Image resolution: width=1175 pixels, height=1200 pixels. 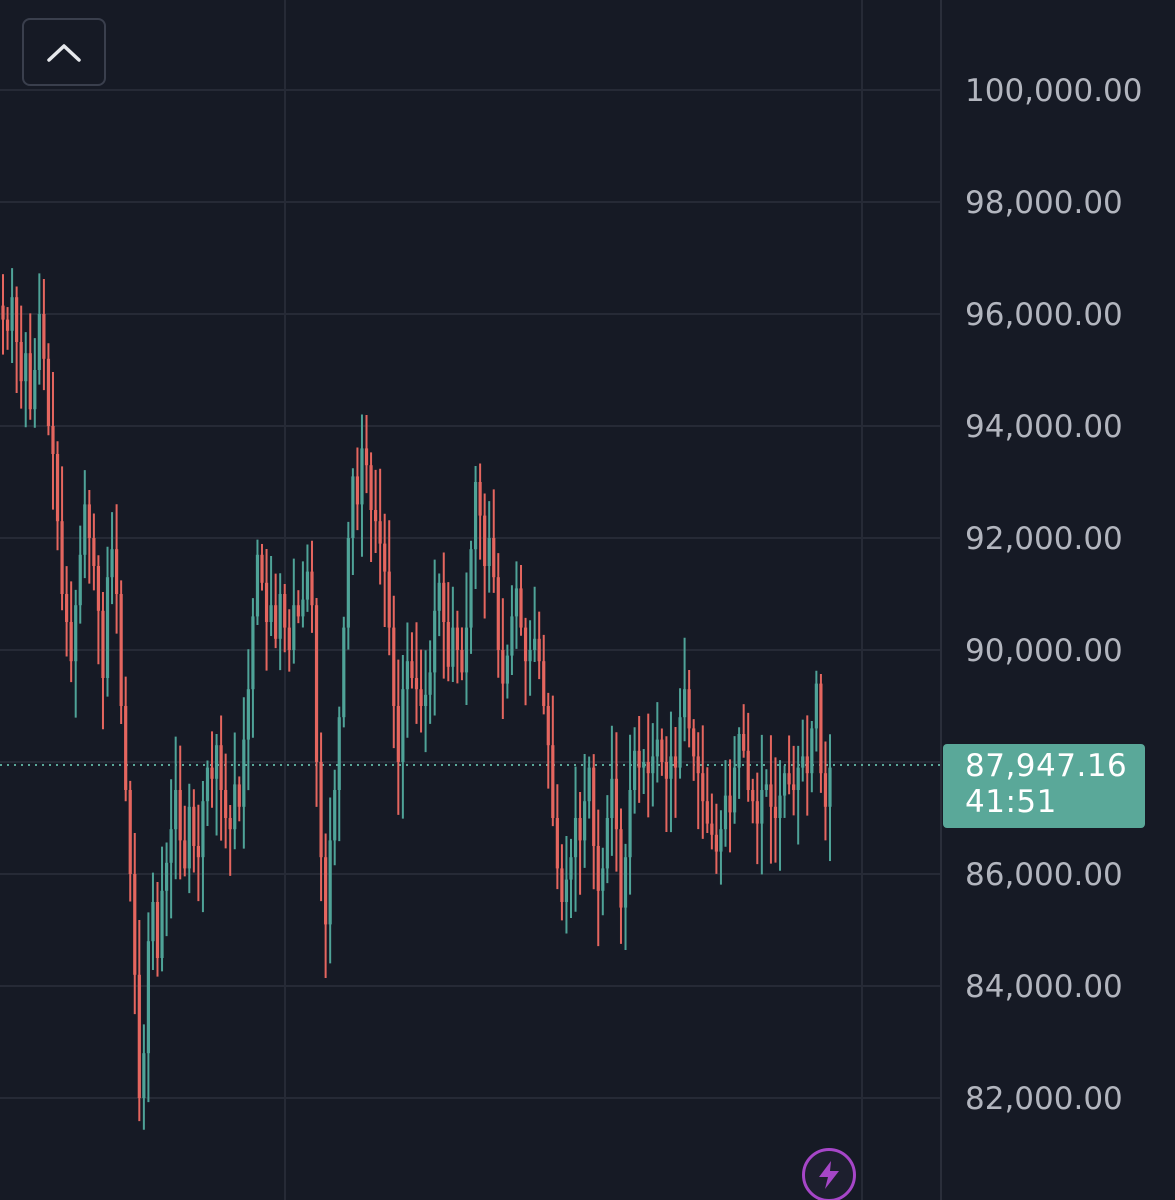 What do you see at coordinates (1054, 91) in the screenshot?
I see `y-tick-label: 100,000.00` at bounding box center [1054, 91].